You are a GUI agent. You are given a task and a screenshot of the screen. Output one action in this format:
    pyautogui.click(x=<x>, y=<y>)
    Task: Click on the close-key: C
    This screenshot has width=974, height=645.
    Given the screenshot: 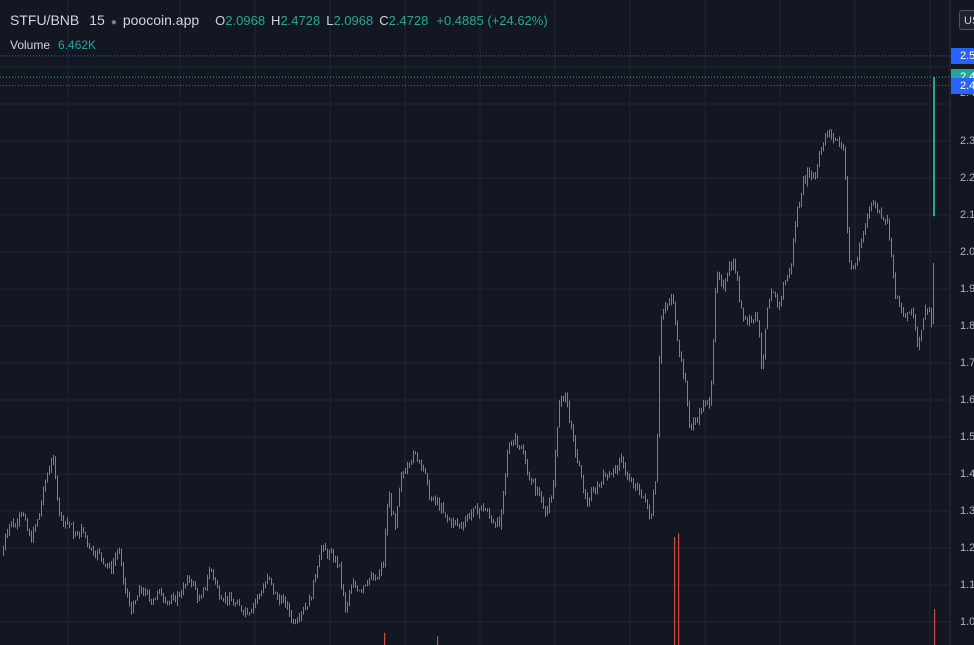 What is the action you would take?
    pyautogui.click(x=384, y=20)
    